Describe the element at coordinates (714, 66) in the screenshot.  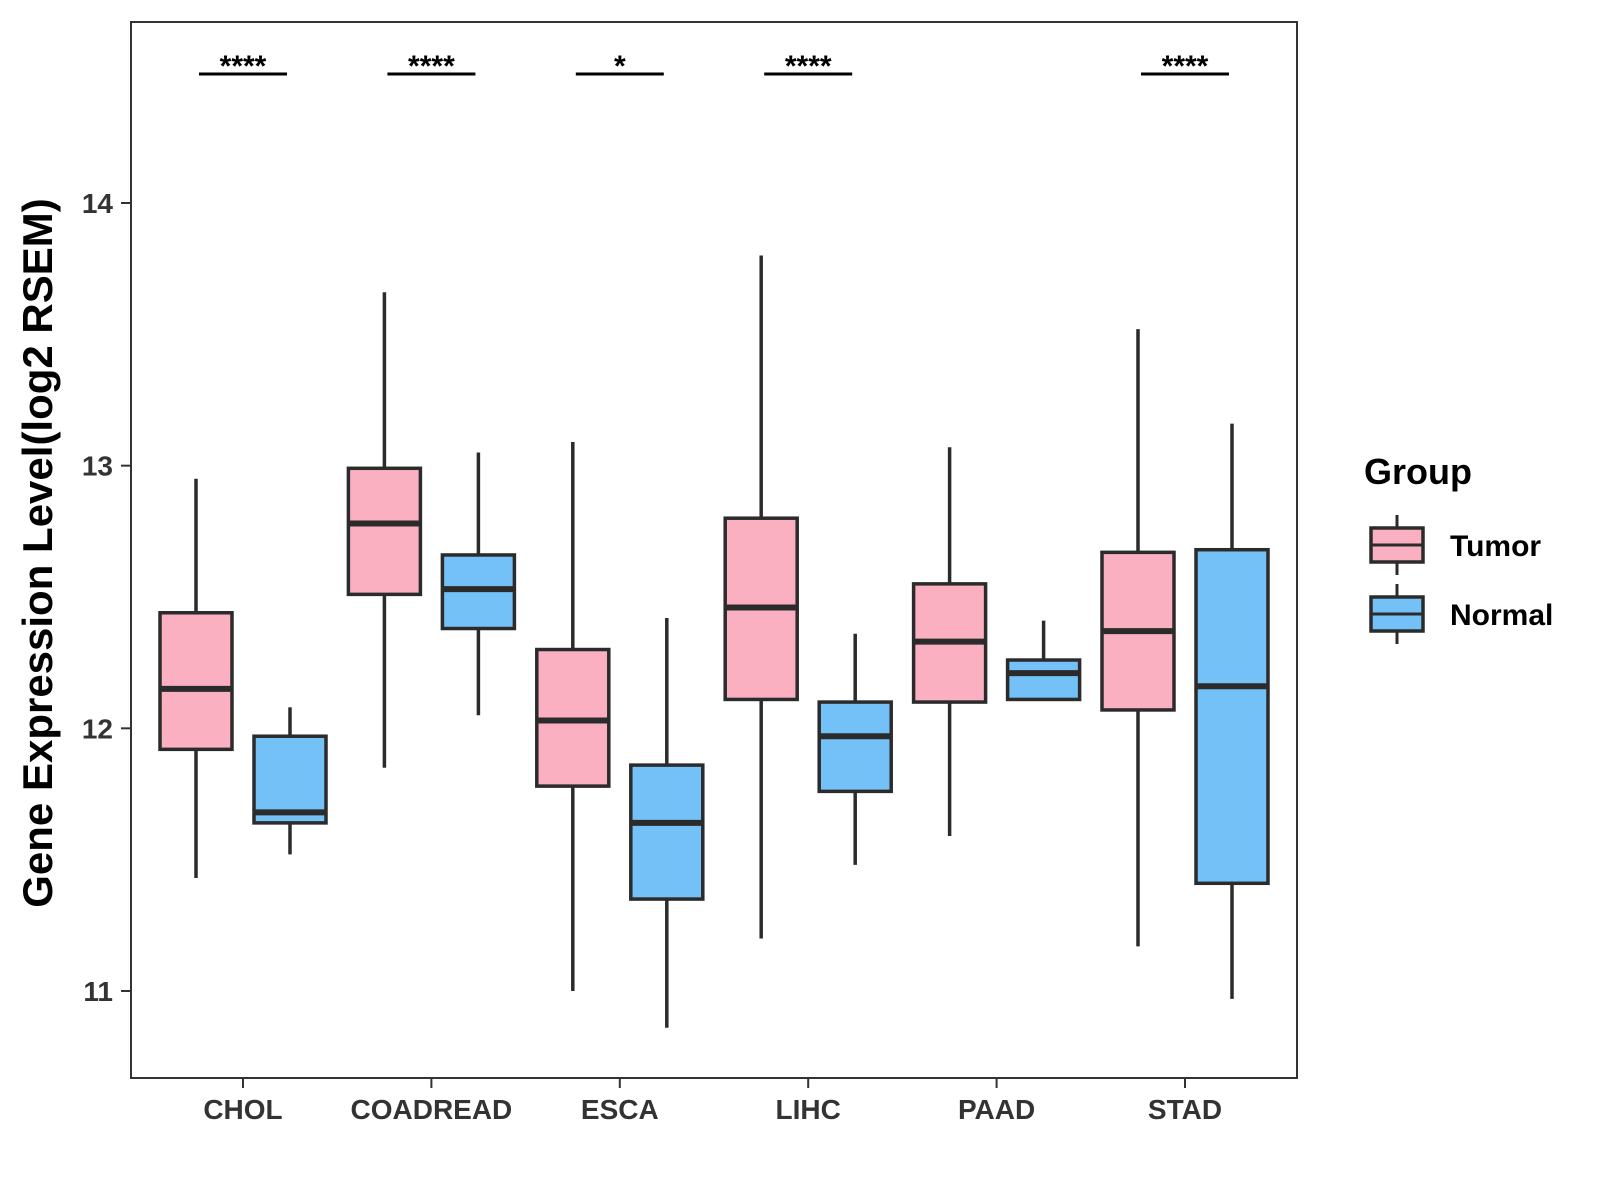
I see `significance-layer: **** **** * **** ****` at that location.